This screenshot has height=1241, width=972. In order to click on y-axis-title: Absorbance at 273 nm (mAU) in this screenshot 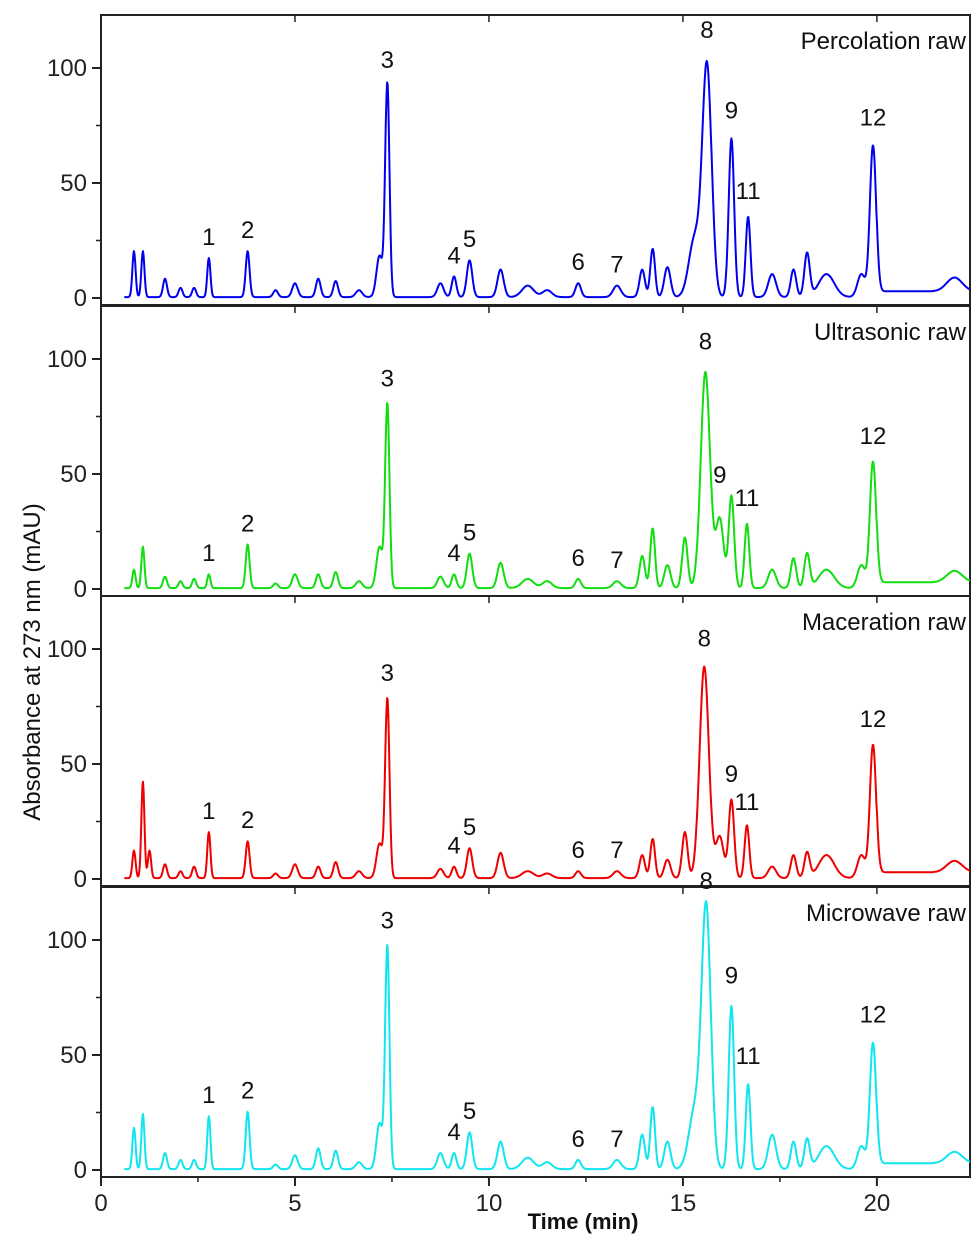, I will do `click(32, 661)`.